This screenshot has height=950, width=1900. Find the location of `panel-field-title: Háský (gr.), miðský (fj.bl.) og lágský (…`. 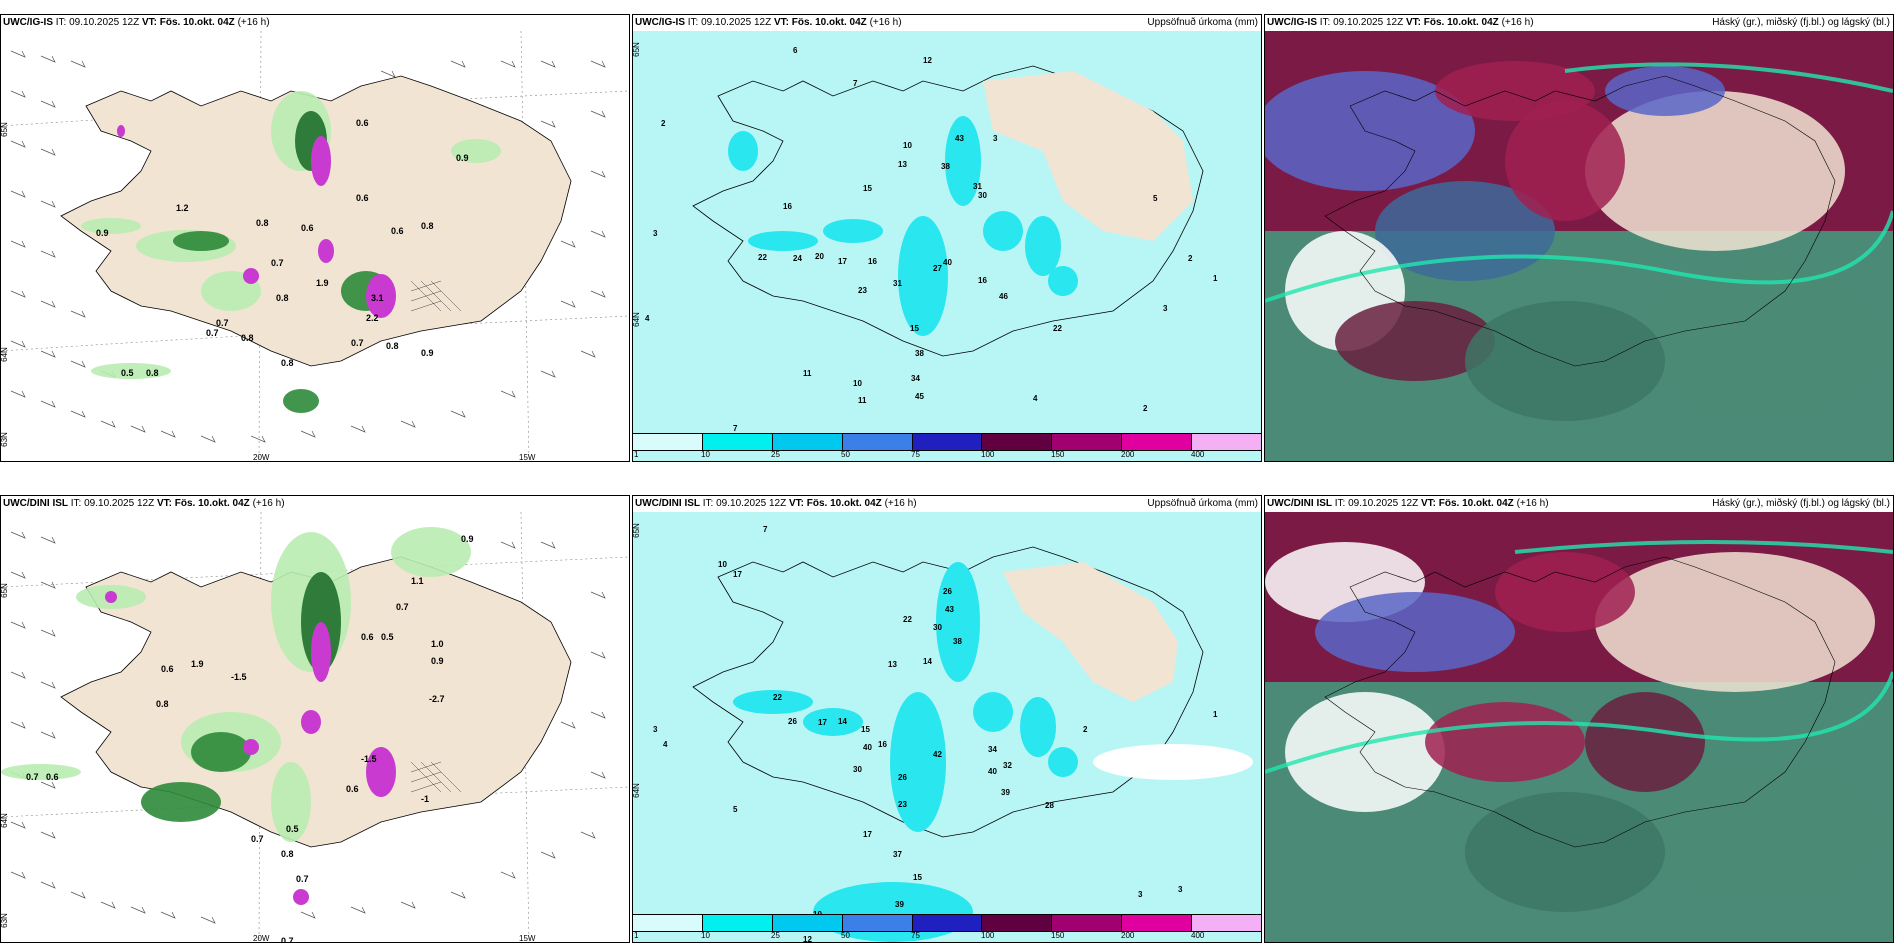

panel-field-title: Háský (gr.), miðský (fj.bl.) og lágský (… is located at coordinates (1801, 22).